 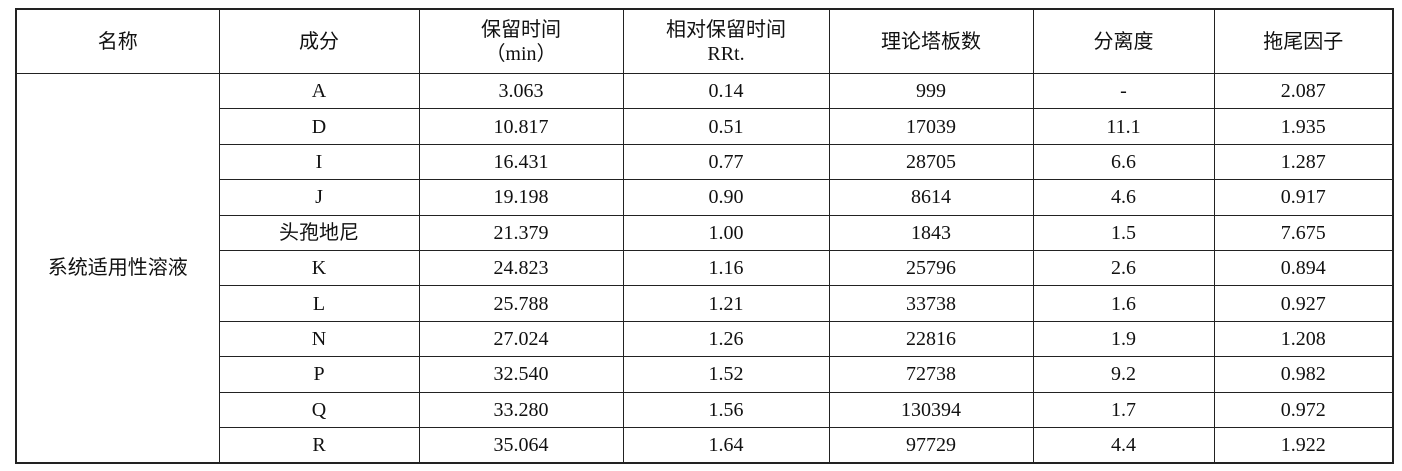 What do you see at coordinates (1303, 268) in the screenshot?
I see `table-cell: 0.894` at bounding box center [1303, 268].